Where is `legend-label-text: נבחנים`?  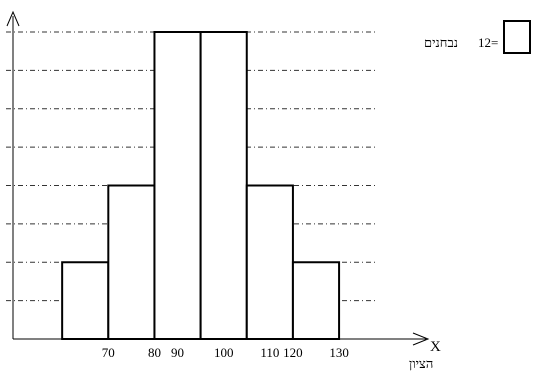 legend-label-text: נבחנים is located at coordinates (441, 42).